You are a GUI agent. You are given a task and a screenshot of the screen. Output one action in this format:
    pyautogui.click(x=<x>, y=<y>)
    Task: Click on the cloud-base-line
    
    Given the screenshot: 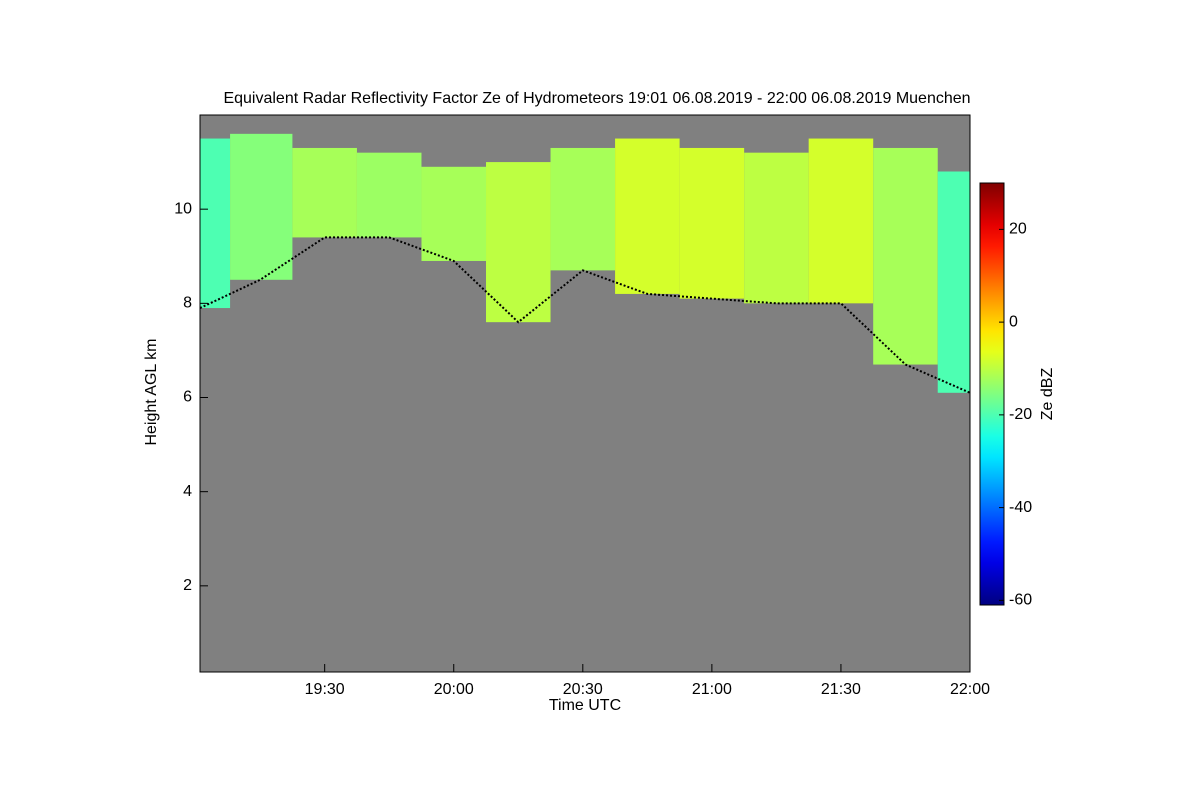 What is the action you would take?
    pyautogui.click(x=585, y=315)
    